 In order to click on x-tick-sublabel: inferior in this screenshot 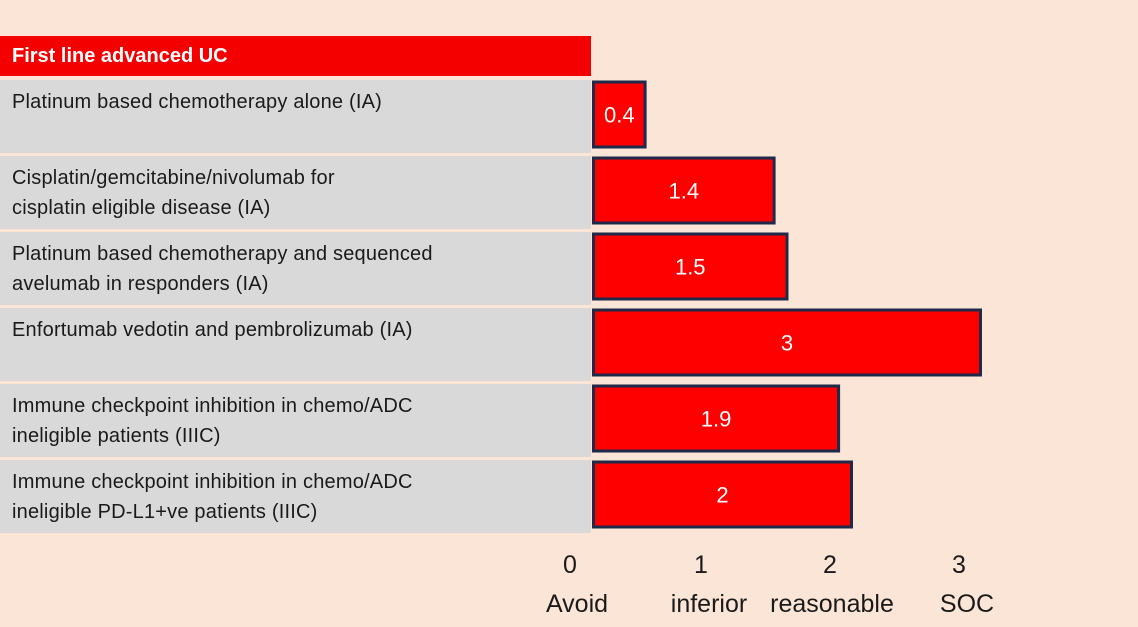, I will do `click(709, 604)`.